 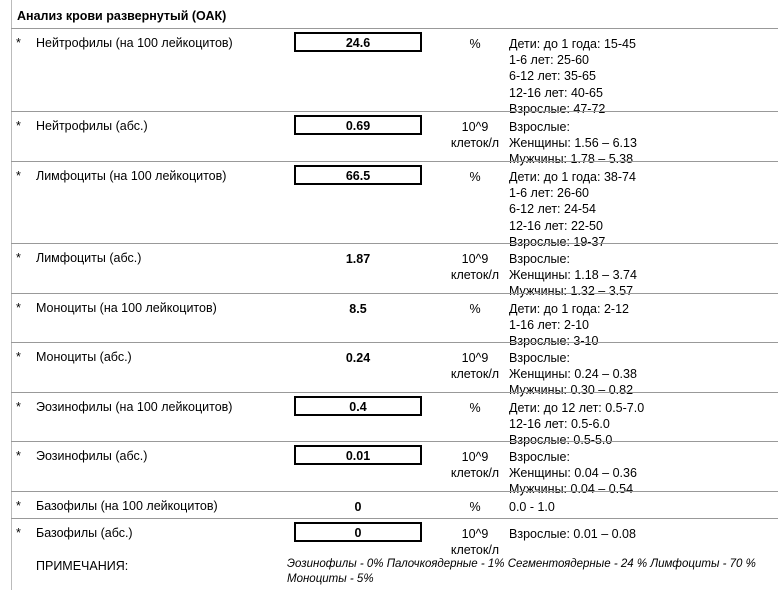 I want to click on reference-range: Взрослые: 0.01 – 0.08, so click(x=572, y=534).